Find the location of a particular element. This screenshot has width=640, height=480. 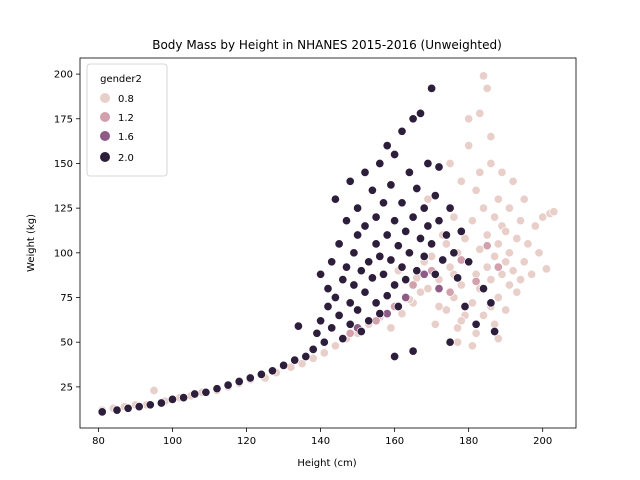

y-tick-label: 100 is located at coordinates (63, 253).